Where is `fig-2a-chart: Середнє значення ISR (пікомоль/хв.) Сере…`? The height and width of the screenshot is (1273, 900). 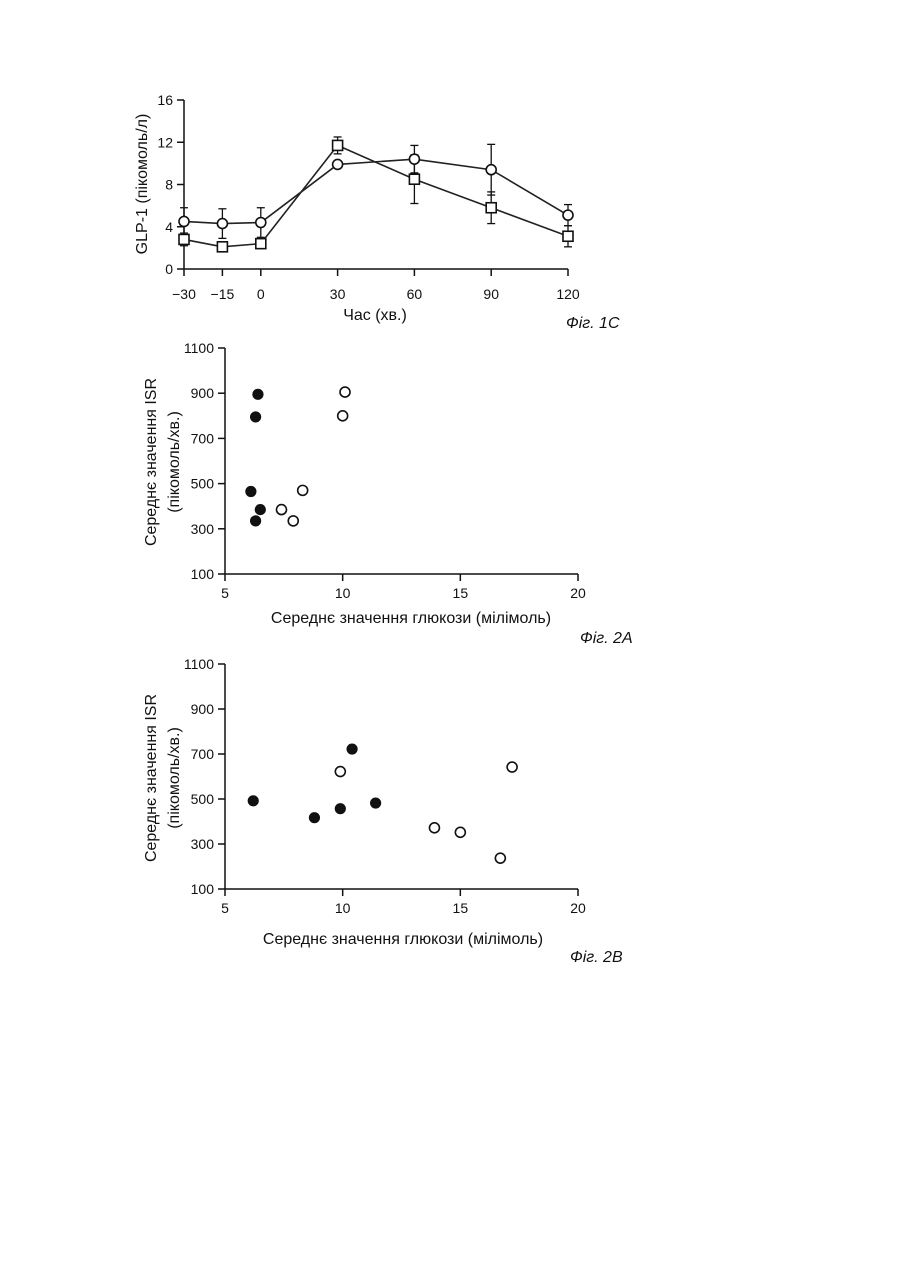
fig-2a-chart: Середнє значення ISR (пікомоль/хв.) Сере… is located at coordinates (388, 493).